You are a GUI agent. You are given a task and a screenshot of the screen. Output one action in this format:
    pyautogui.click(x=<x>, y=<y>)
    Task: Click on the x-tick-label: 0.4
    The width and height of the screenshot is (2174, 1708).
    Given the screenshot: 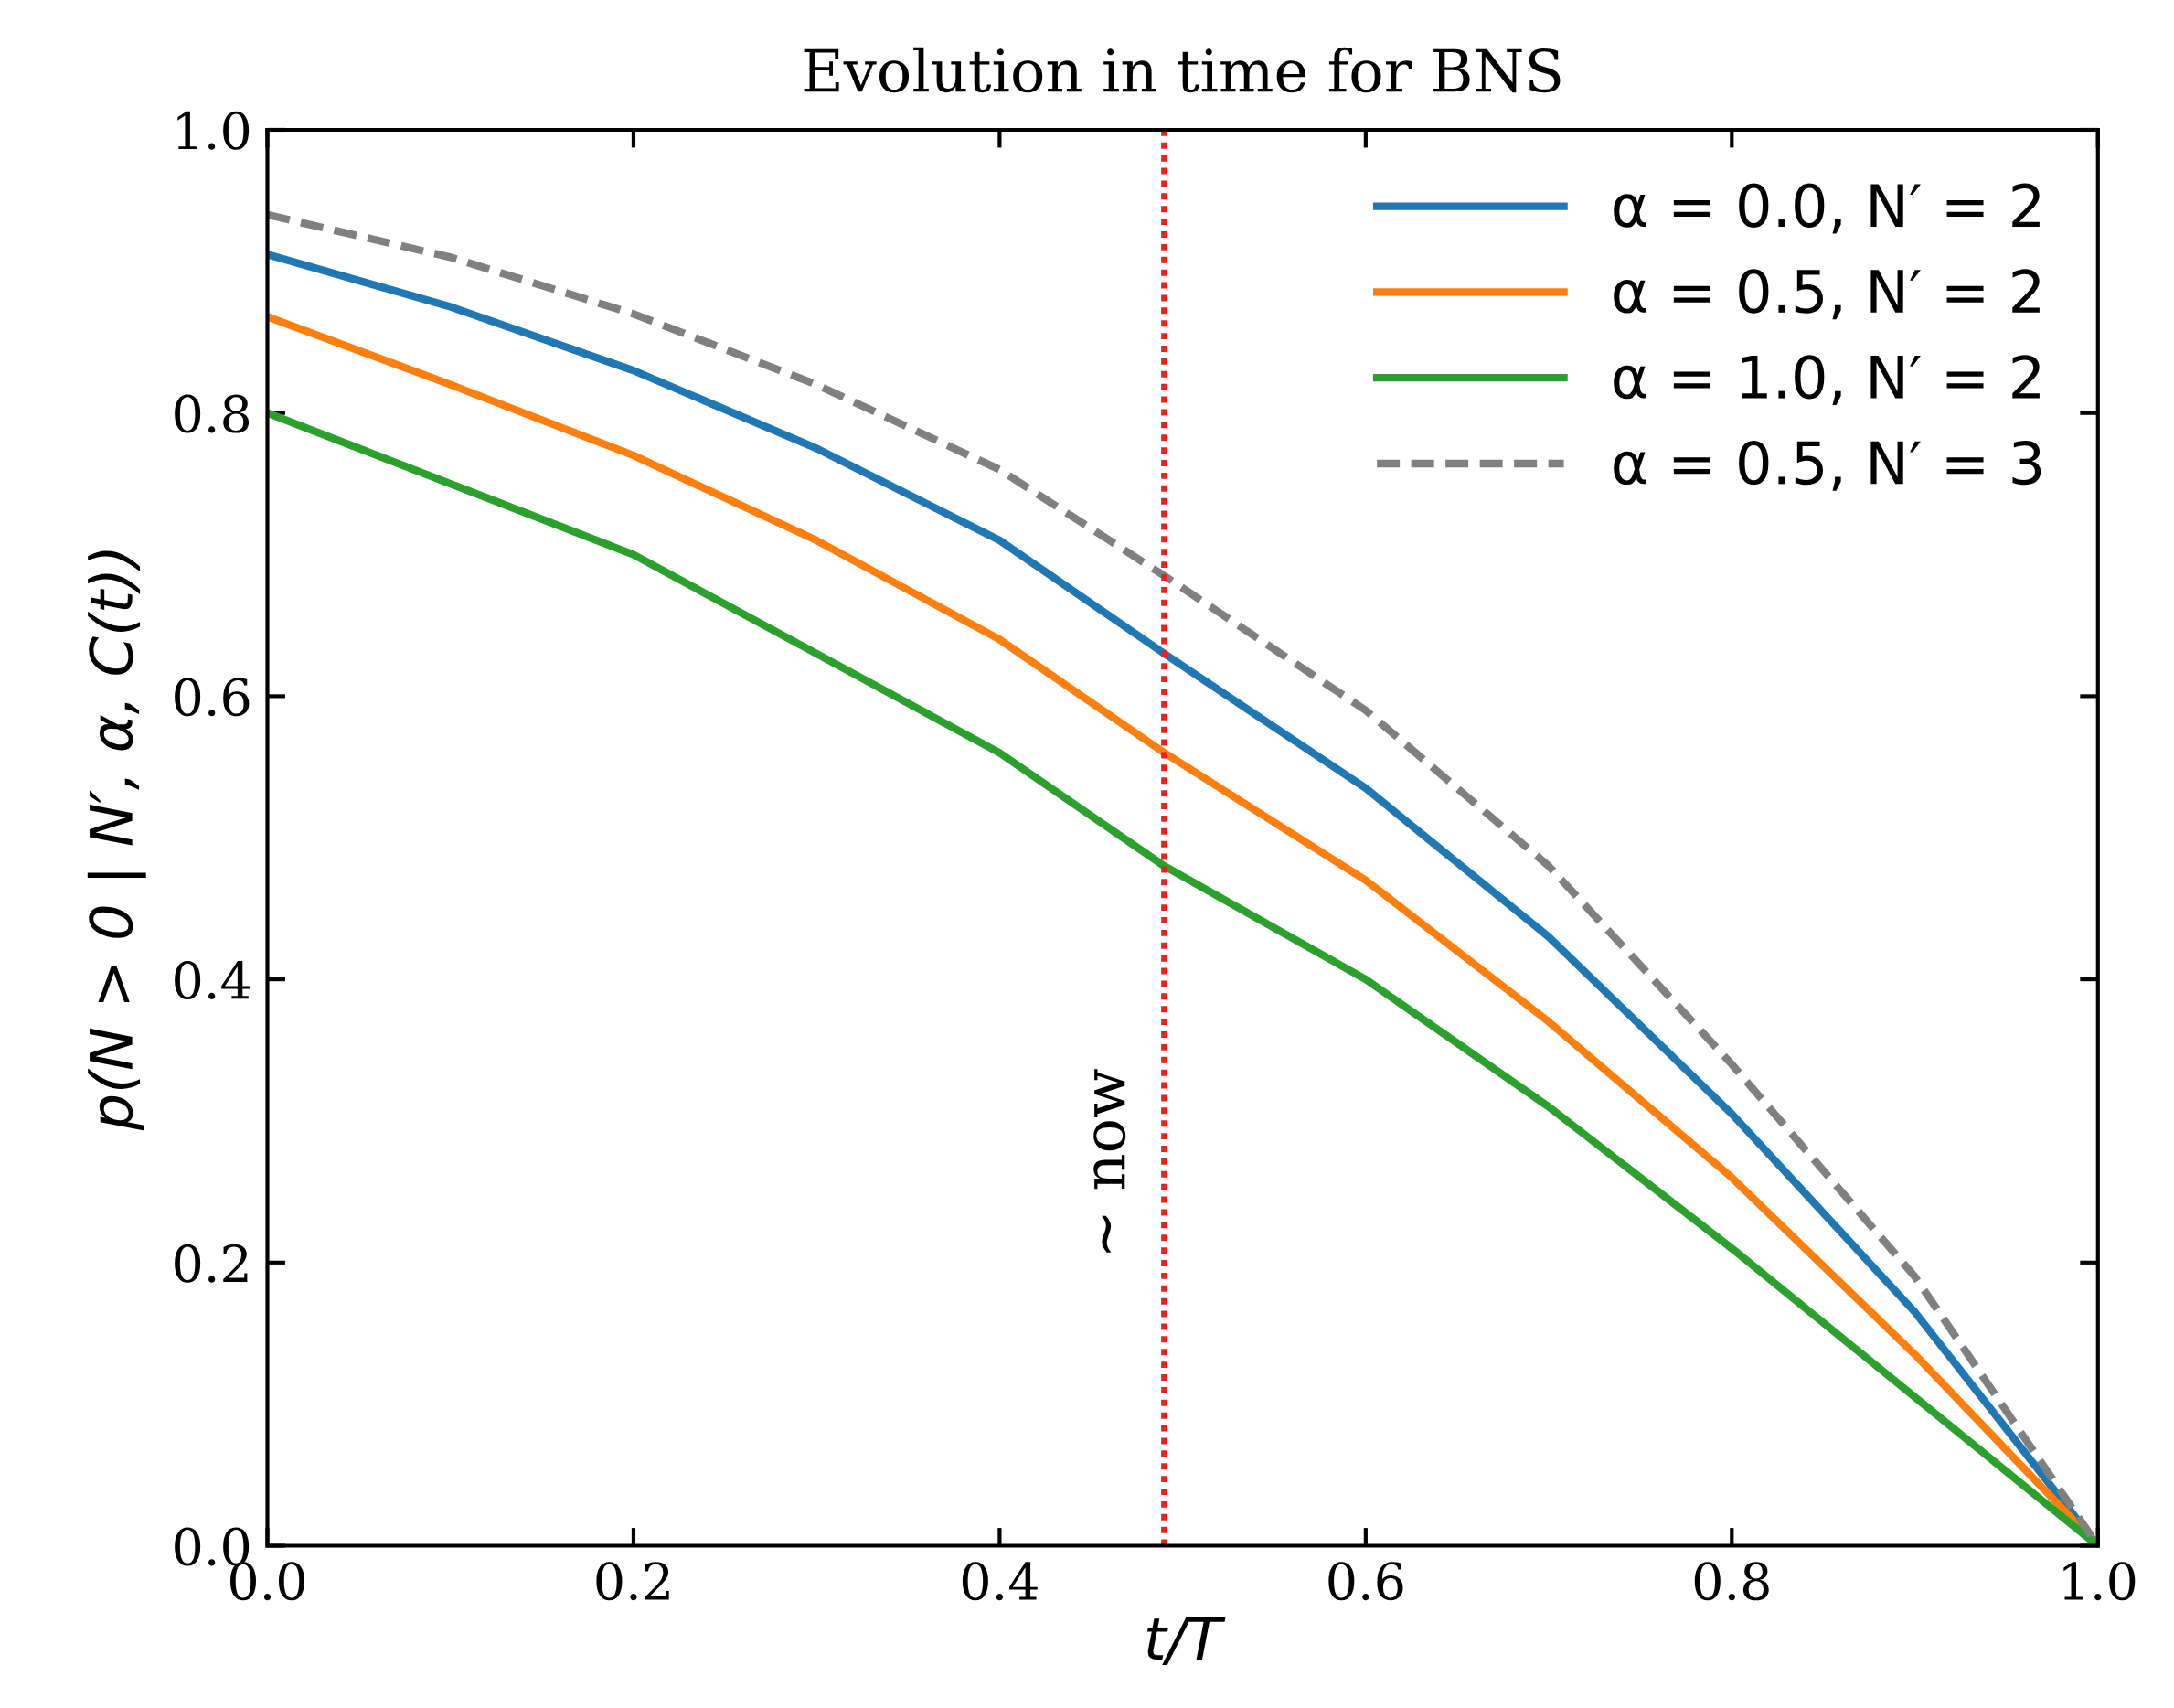 What is the action you would take?
    pyautogui.click(x=1000, y=1582)
    